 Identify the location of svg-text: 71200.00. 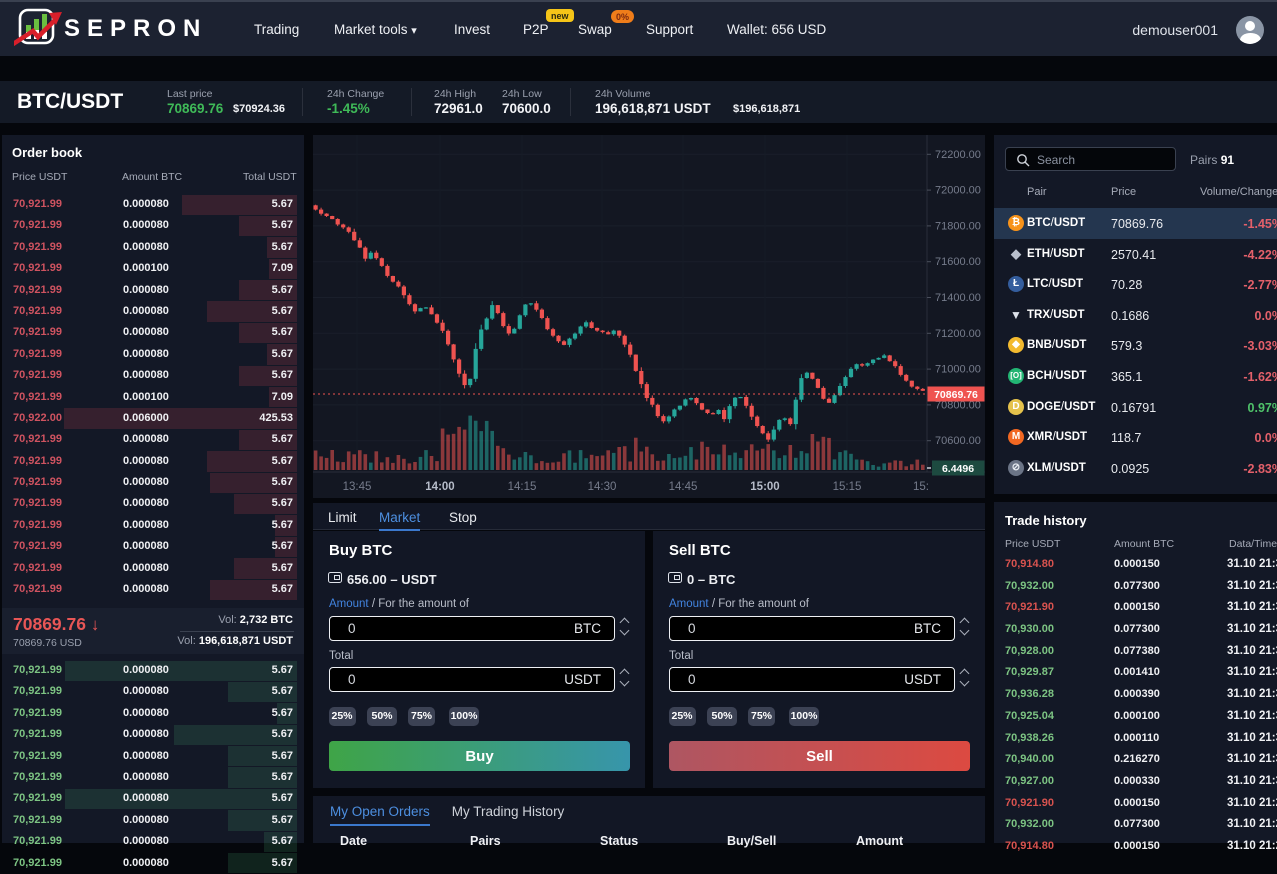
(958, 334).